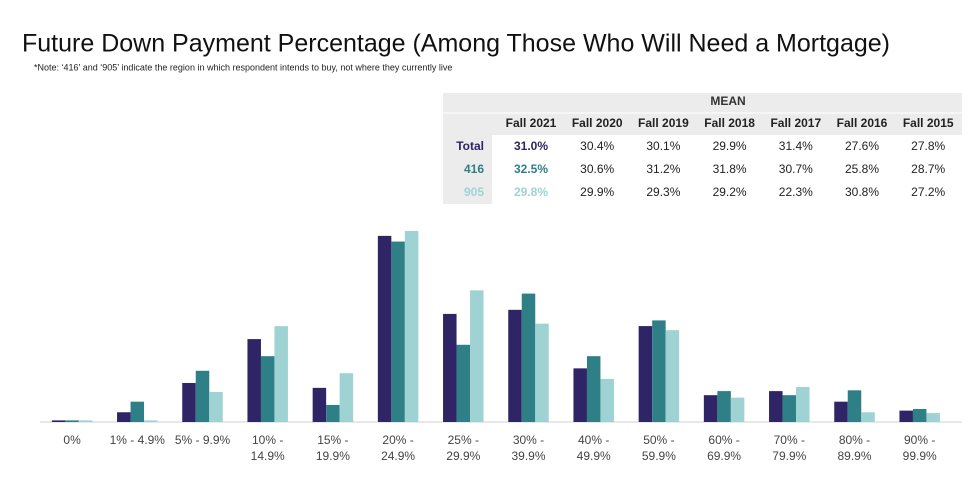 The image size is (980, 479). What do you see at coordinates (663, 192) in the screenshot?
I see `table-cell: 29.3%` at bounding box center [663, 192].